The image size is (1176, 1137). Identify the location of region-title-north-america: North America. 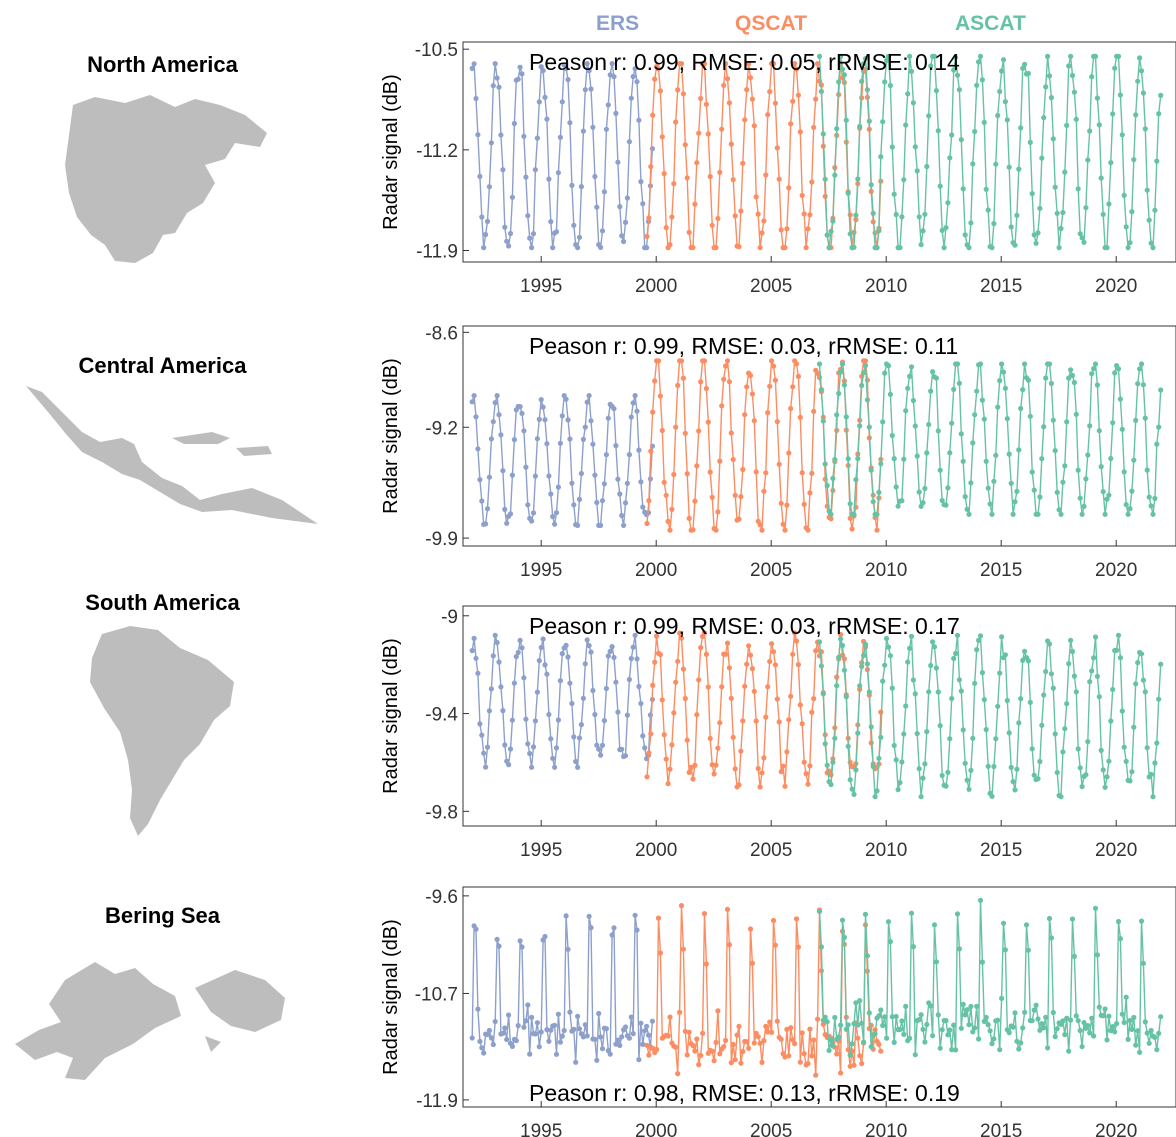
(162, 64).